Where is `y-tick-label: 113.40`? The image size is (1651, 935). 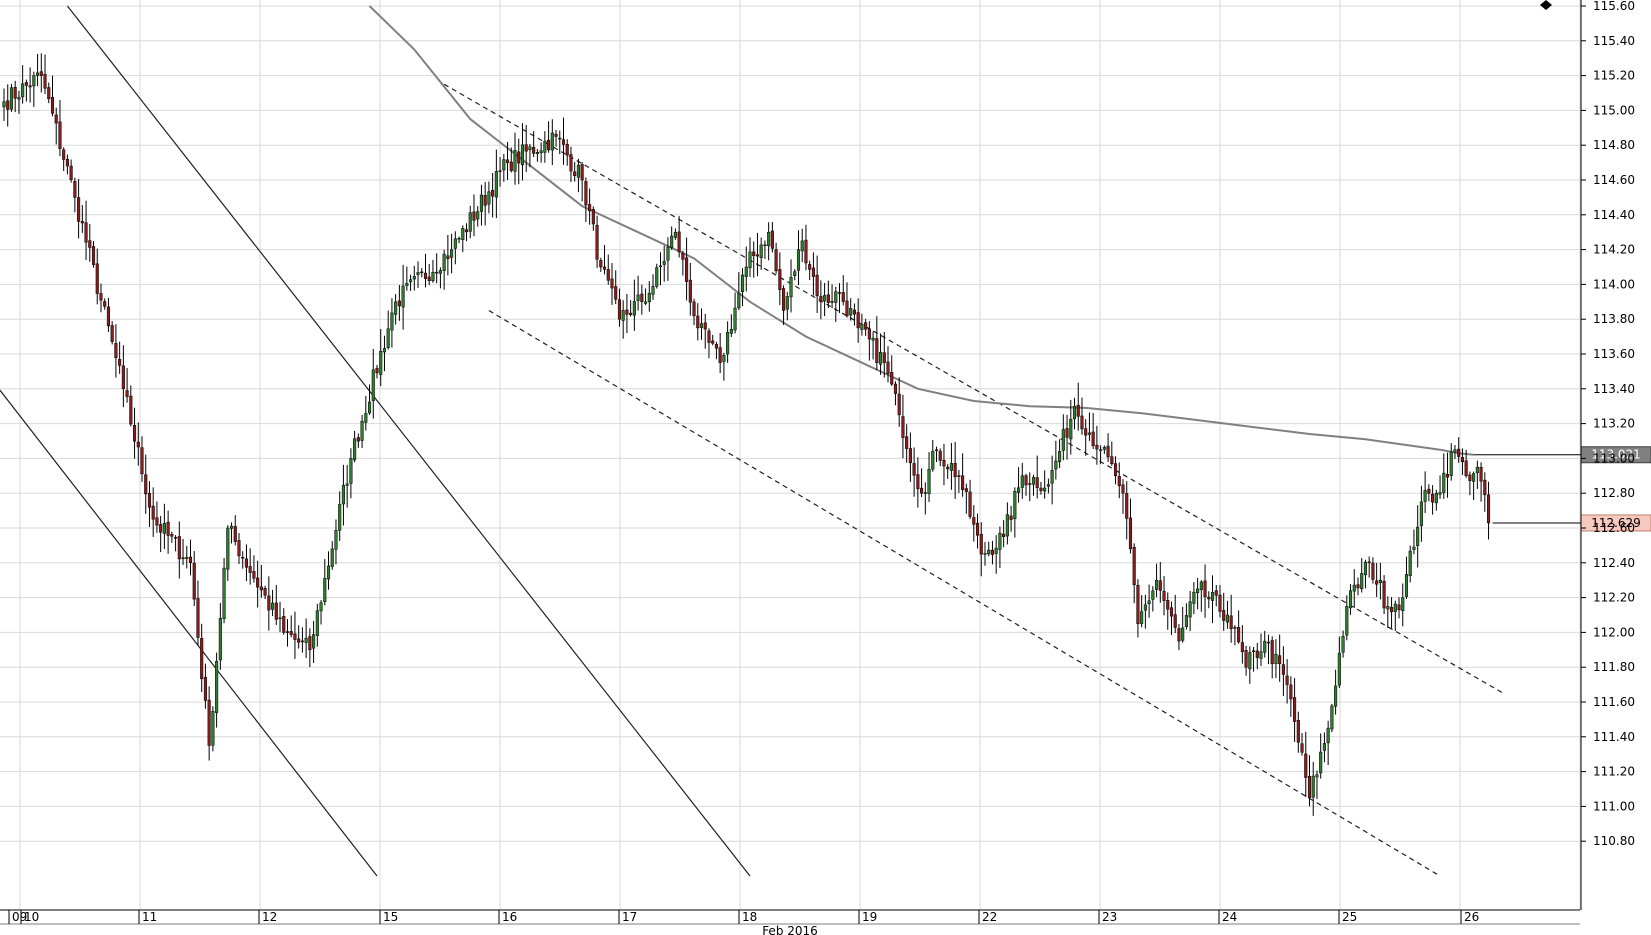 y-tick-label: 113.40 is located at coordinates (1614, 389).